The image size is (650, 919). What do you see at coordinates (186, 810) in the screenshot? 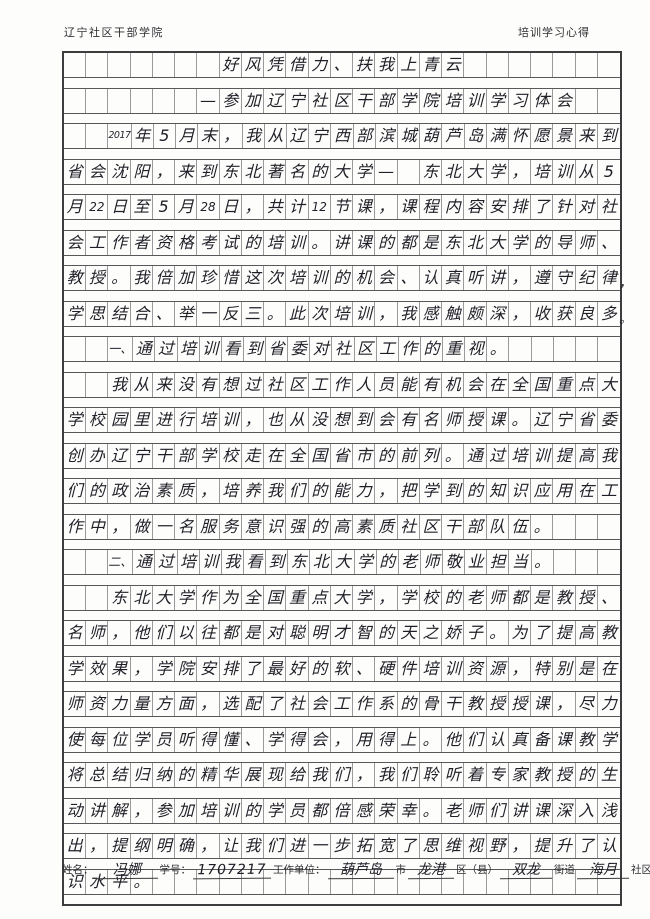
I see `handwritten-char-cell: 加` at bounding box center [186, 810].